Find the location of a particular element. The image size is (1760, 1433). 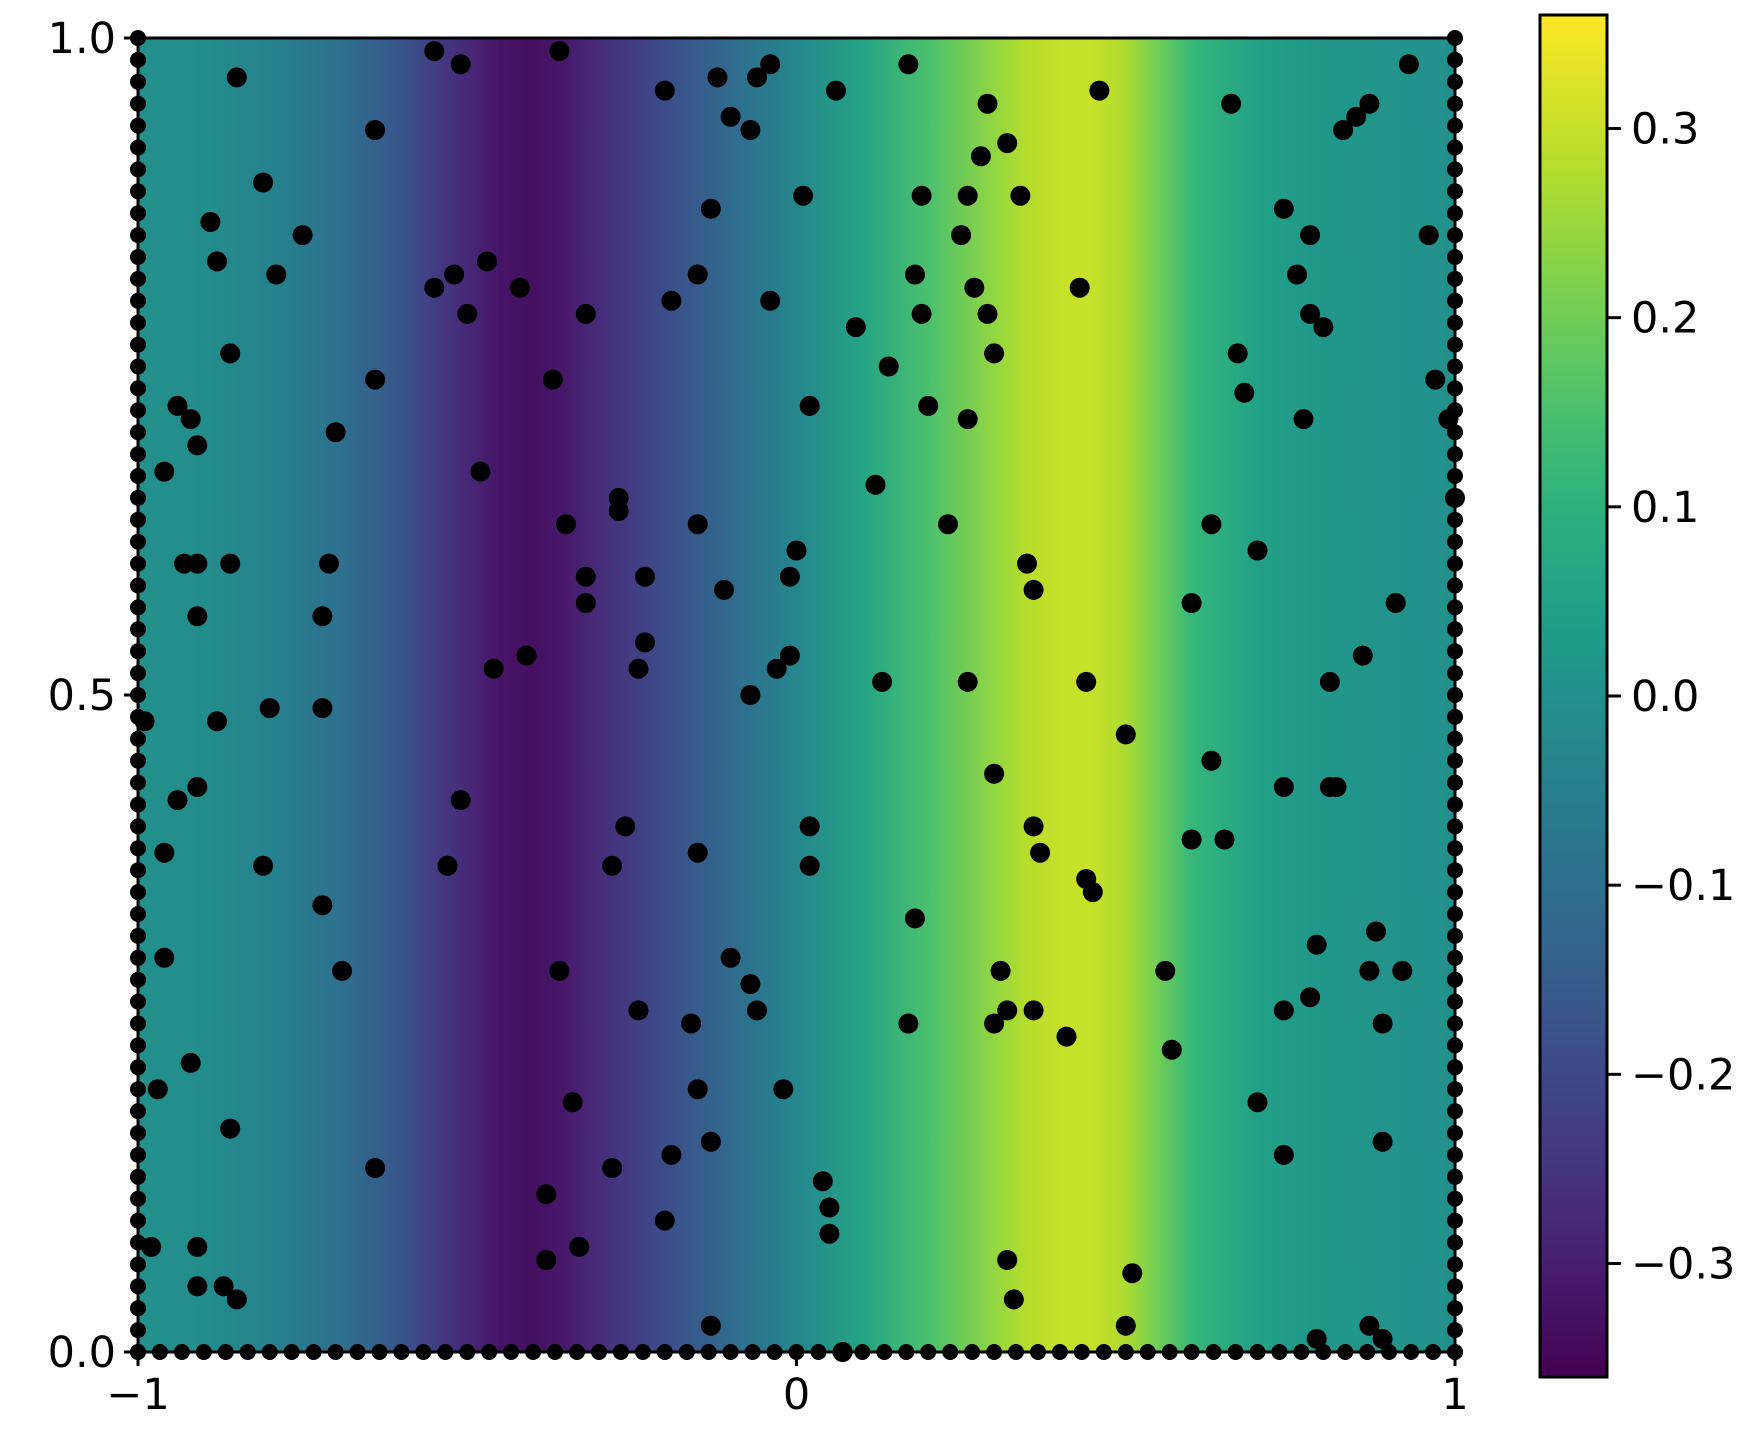

x-axis: −1 0 1 is located at coordinates (787, 1386).